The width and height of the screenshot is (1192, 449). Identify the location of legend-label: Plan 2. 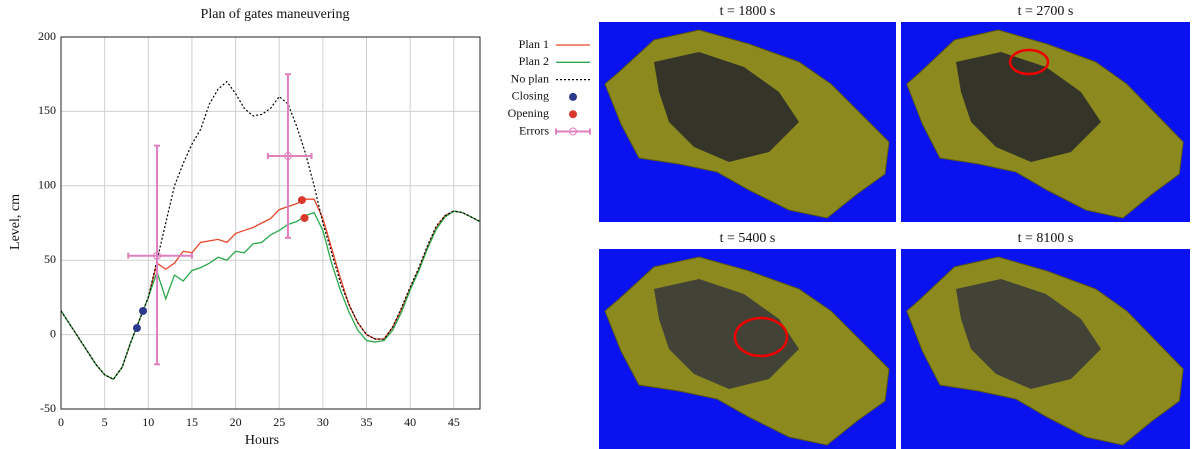
(534, 61).